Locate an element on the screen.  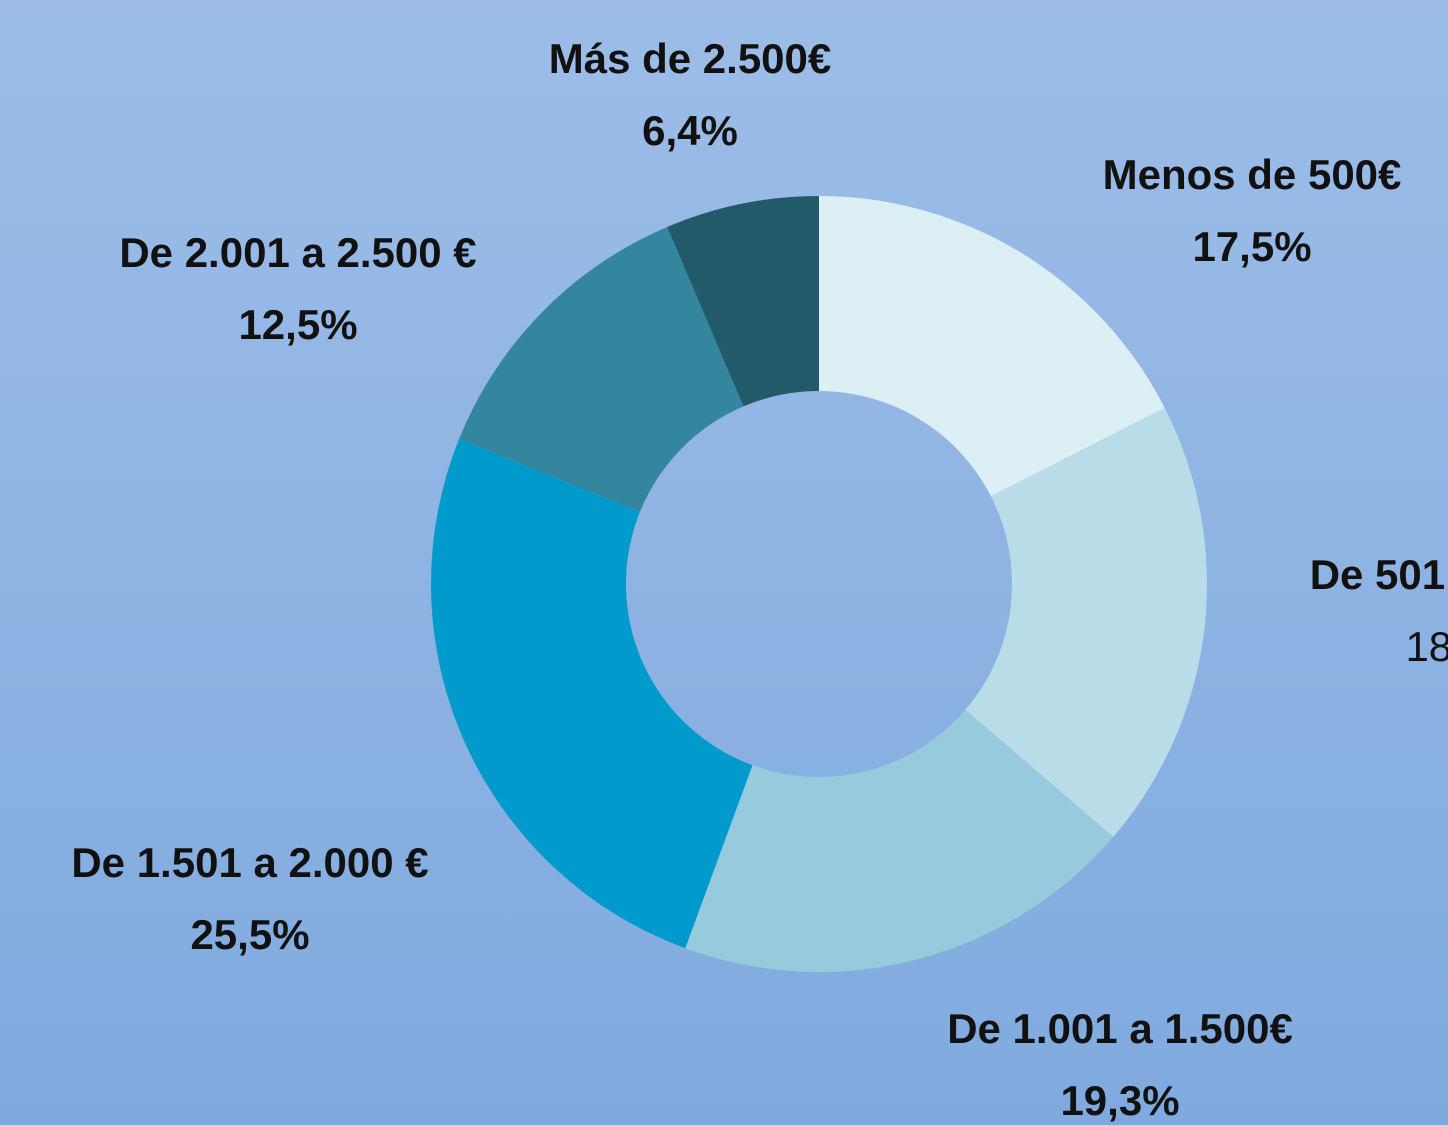
category-label: De 1.001 a 1.500€ is located at coordinates (1120, 1028).